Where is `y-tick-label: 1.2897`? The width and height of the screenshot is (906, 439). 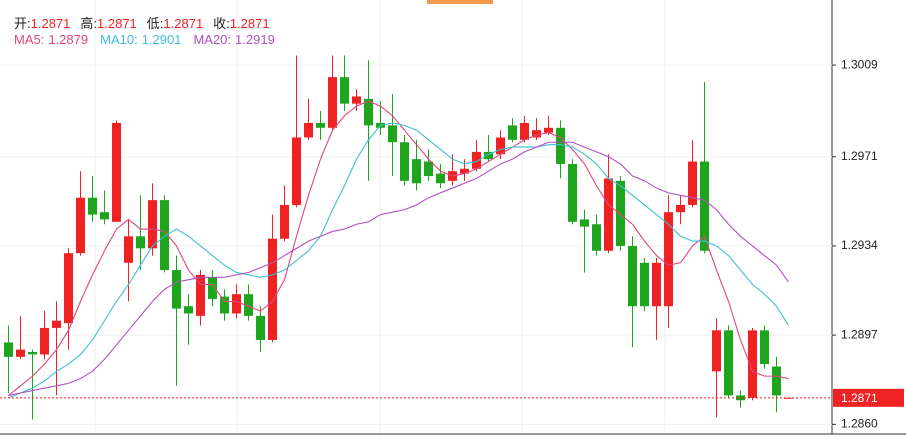
y-tick-label: 1.2897 is located at coordinates (859, 334).